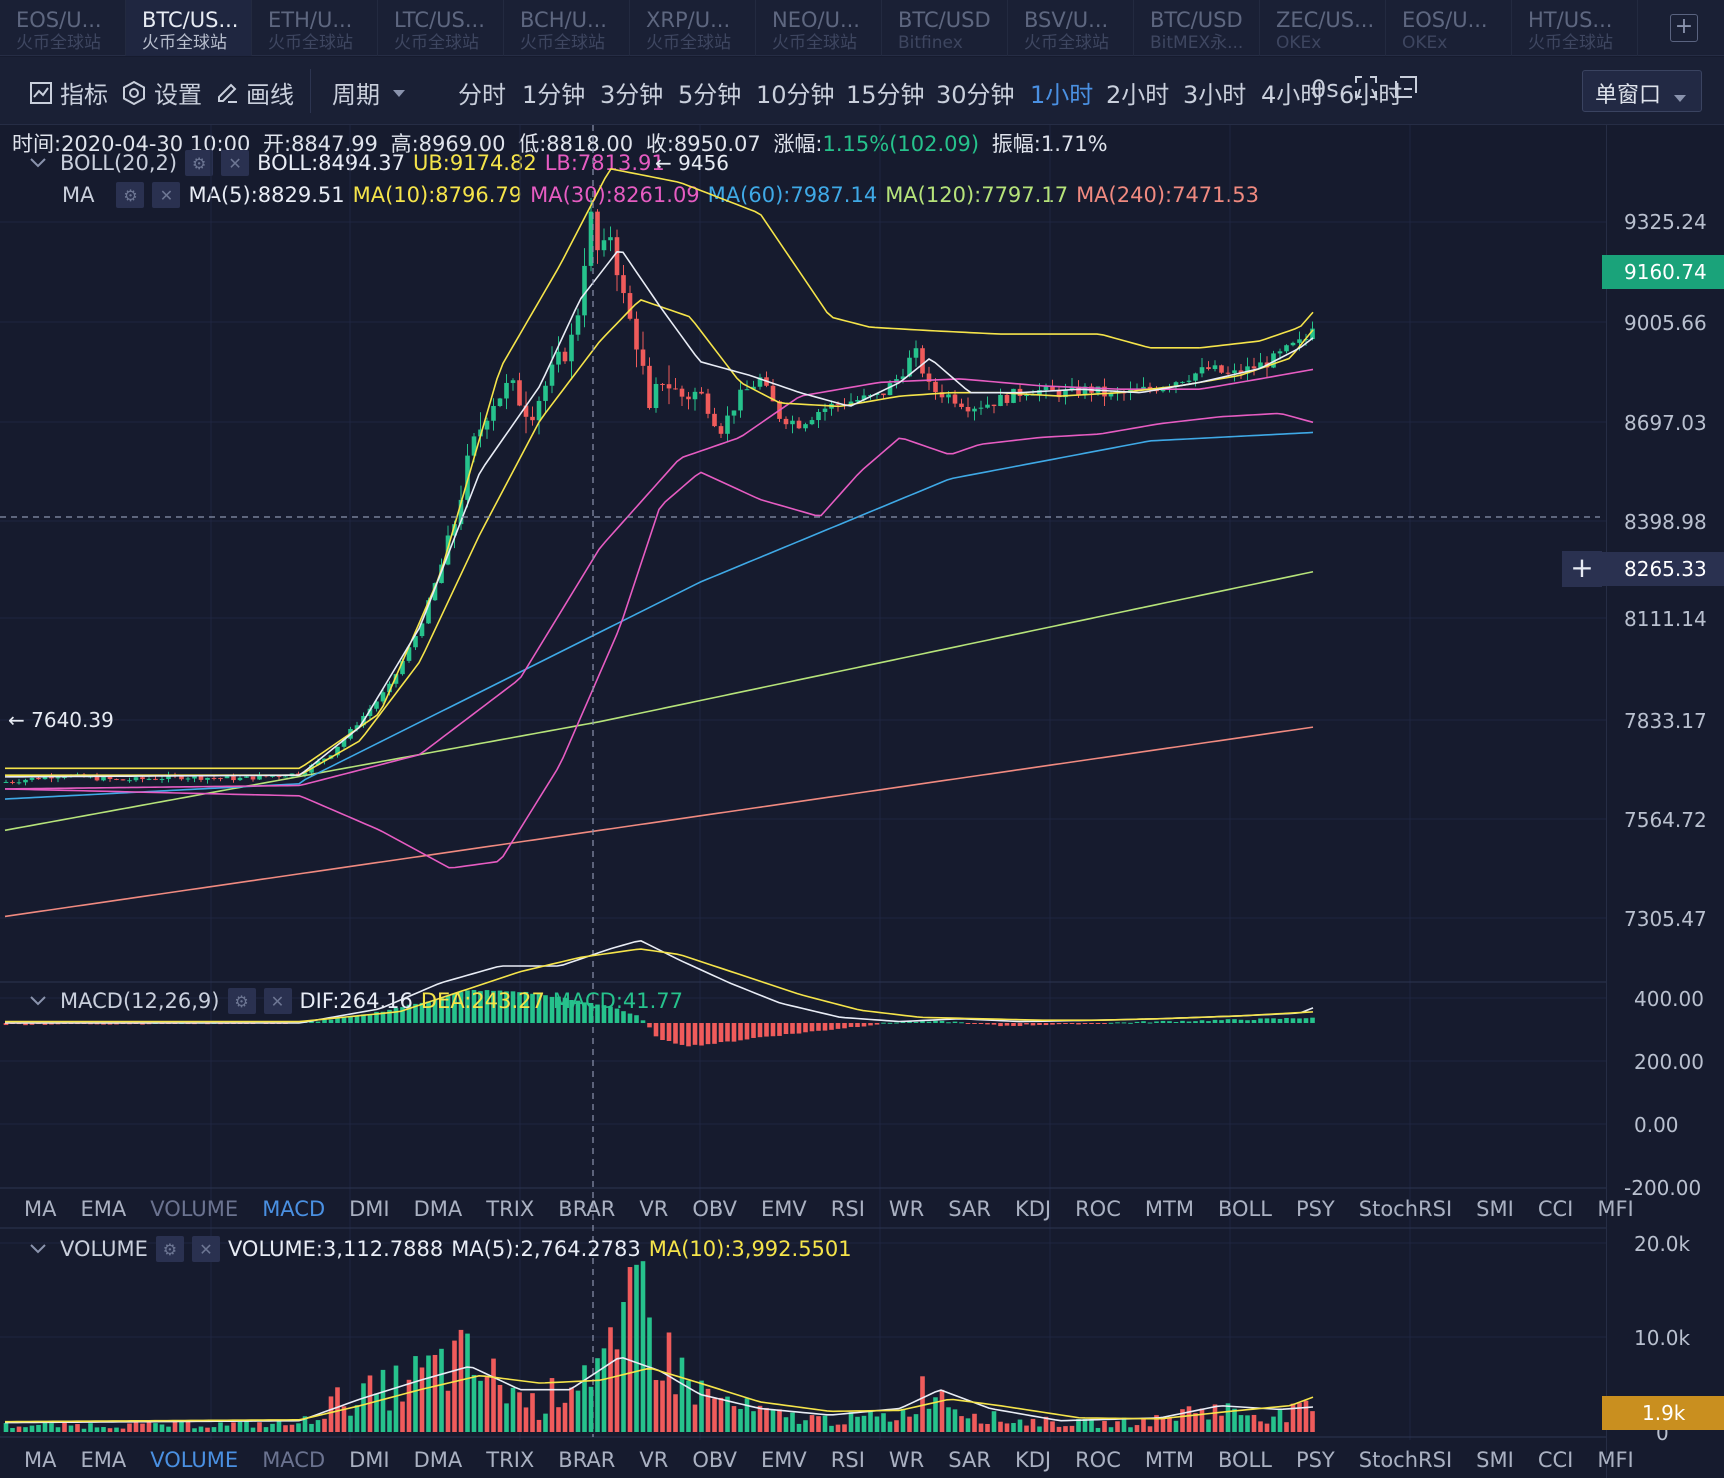 This screenshot has height=1478, width=1724. I want to click on crosshair-add-icon: +, so click(1582, 569).